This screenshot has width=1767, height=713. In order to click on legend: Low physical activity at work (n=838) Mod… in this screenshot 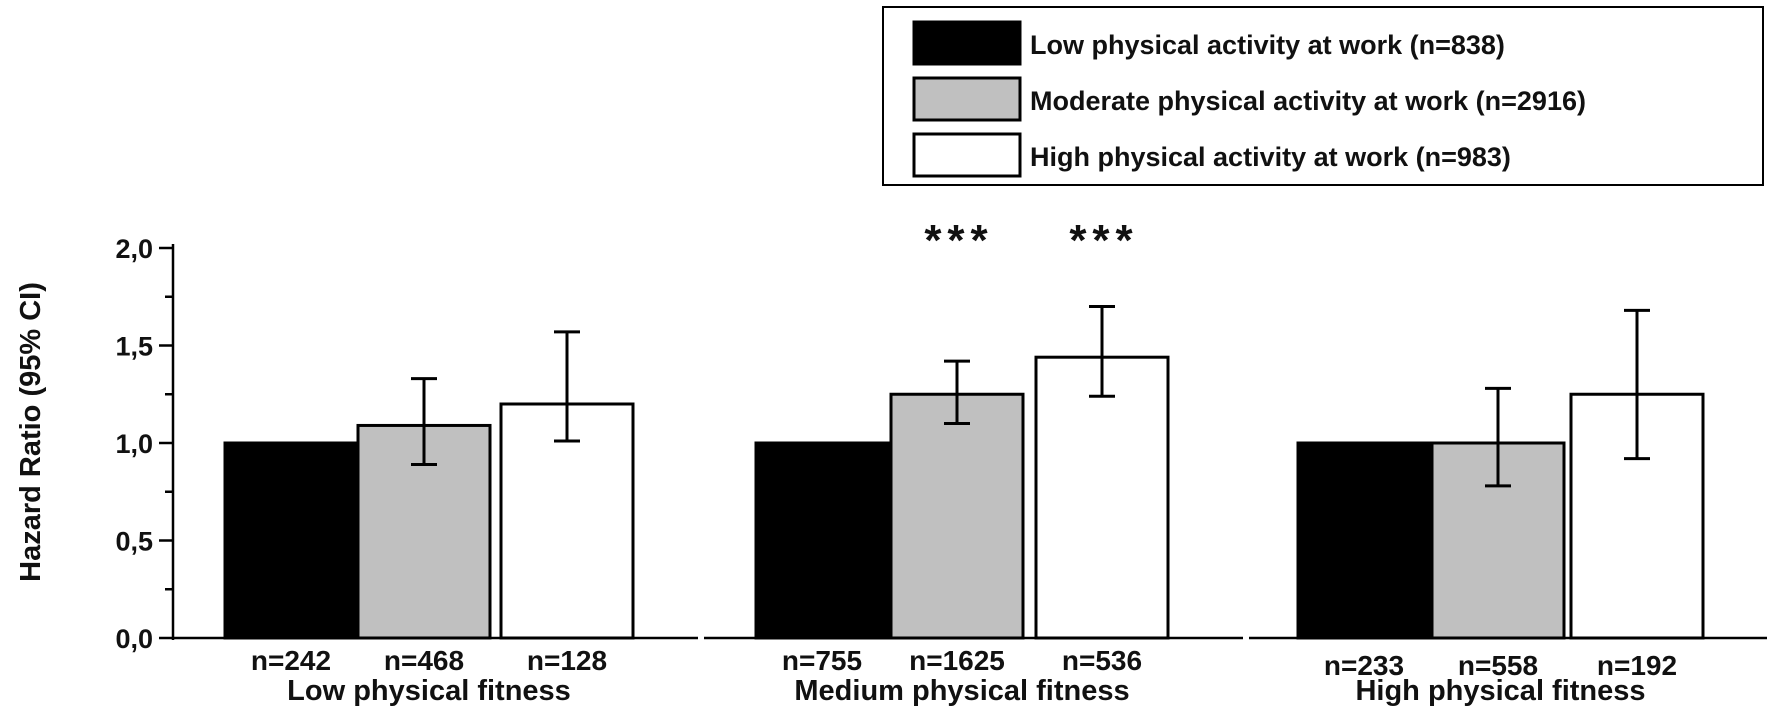, I will do `click(1323, 96)`.